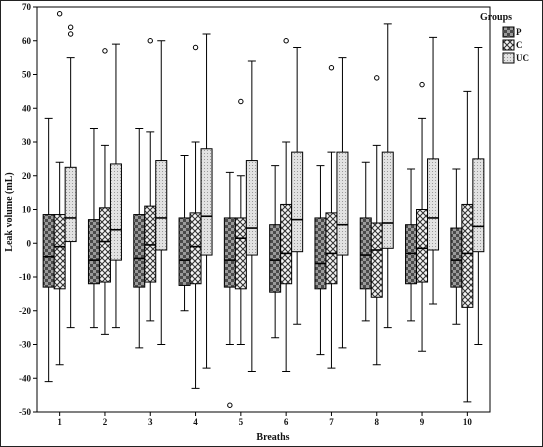  Describe the element at coordinates (27, 41) in the screenshot. I see `y-tick-label: 60` at that location.